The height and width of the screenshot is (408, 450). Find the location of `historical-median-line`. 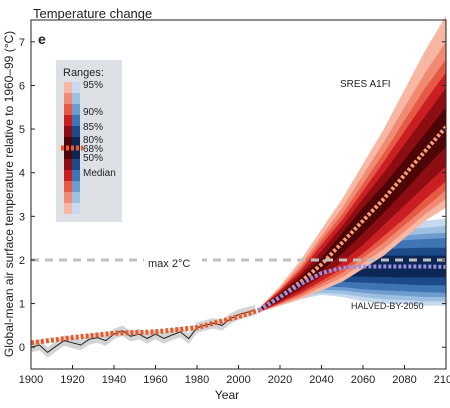

historical-median-line is located at coordinates (145, 326).